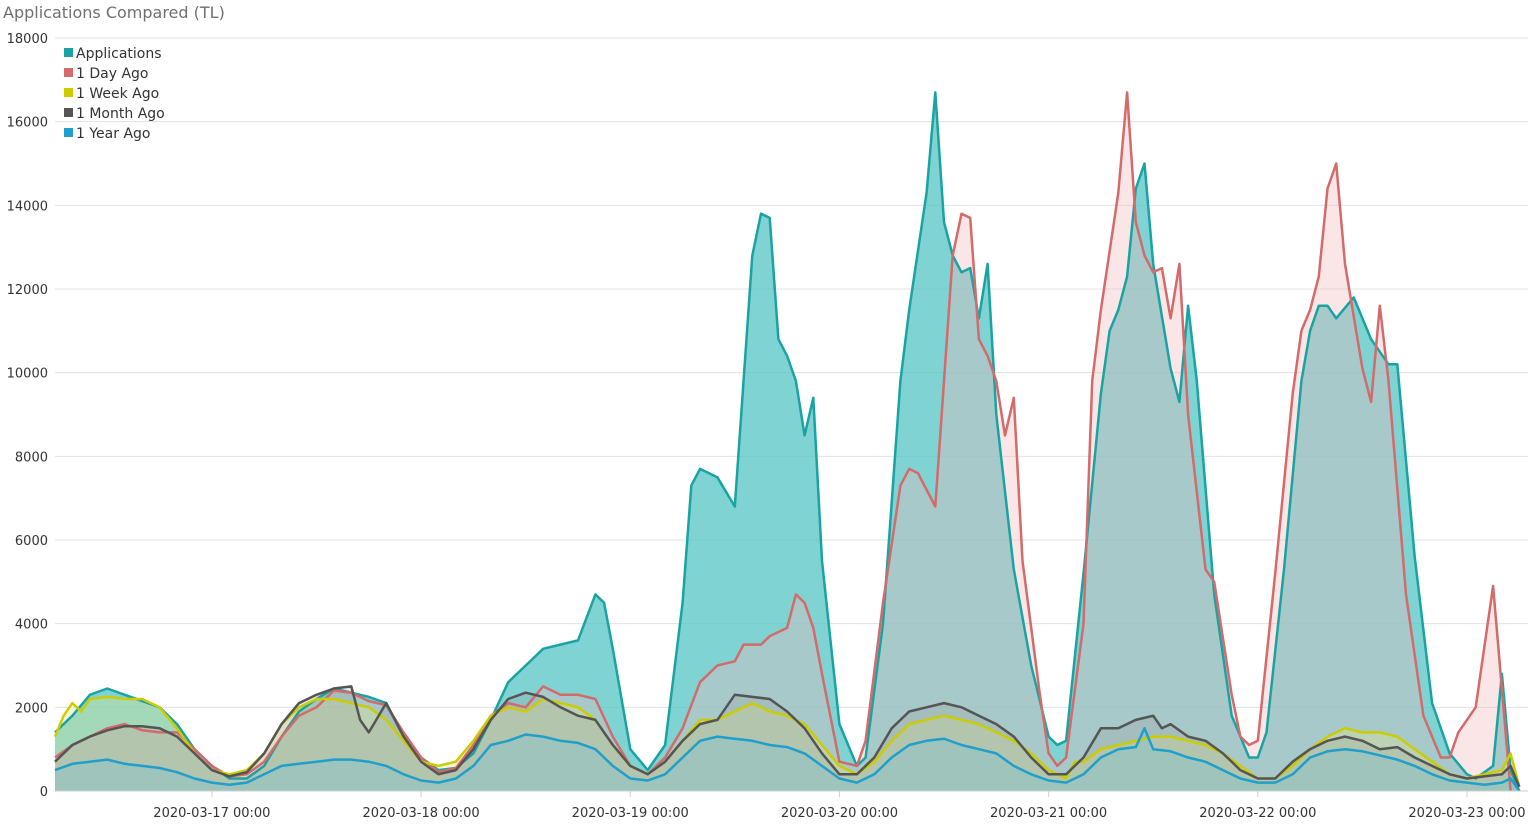  Describe the element at coordinates (31, 708) in the screenshot. I see `y-tick-label: 2000` at that location.